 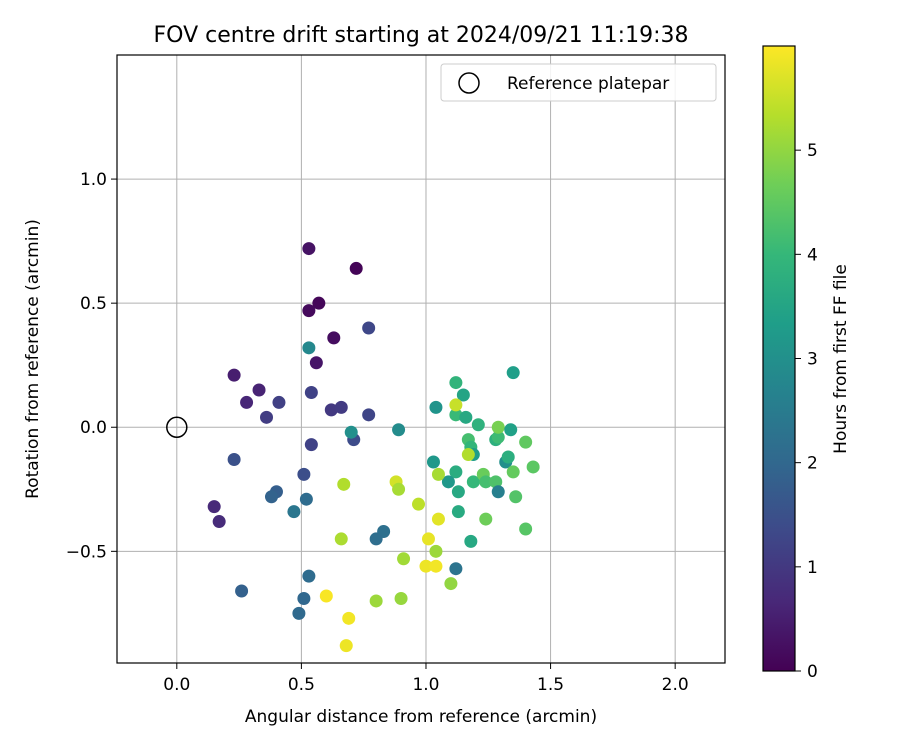 What do you see at coordinates (33, 359) in the screenshot?
I see `y-axis-label: Rotation from reference (arcmin)` at bounding box center [33, 359].